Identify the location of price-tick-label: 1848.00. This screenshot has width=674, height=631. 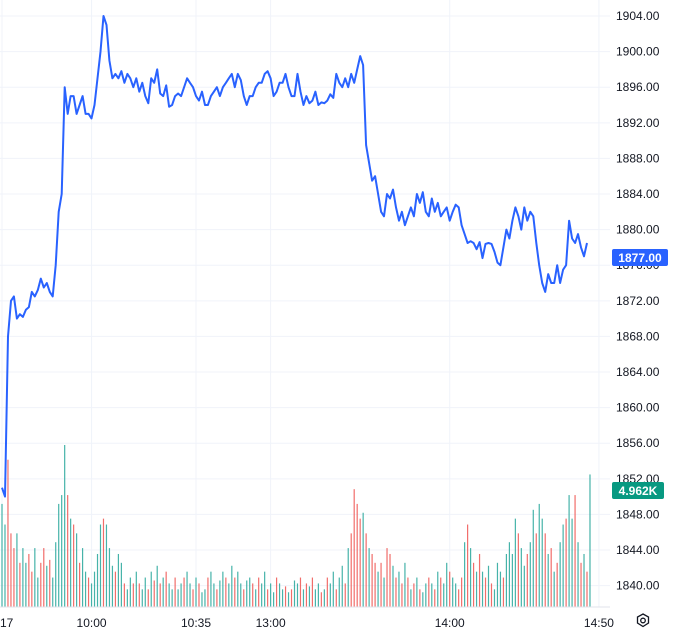
(638, 514).